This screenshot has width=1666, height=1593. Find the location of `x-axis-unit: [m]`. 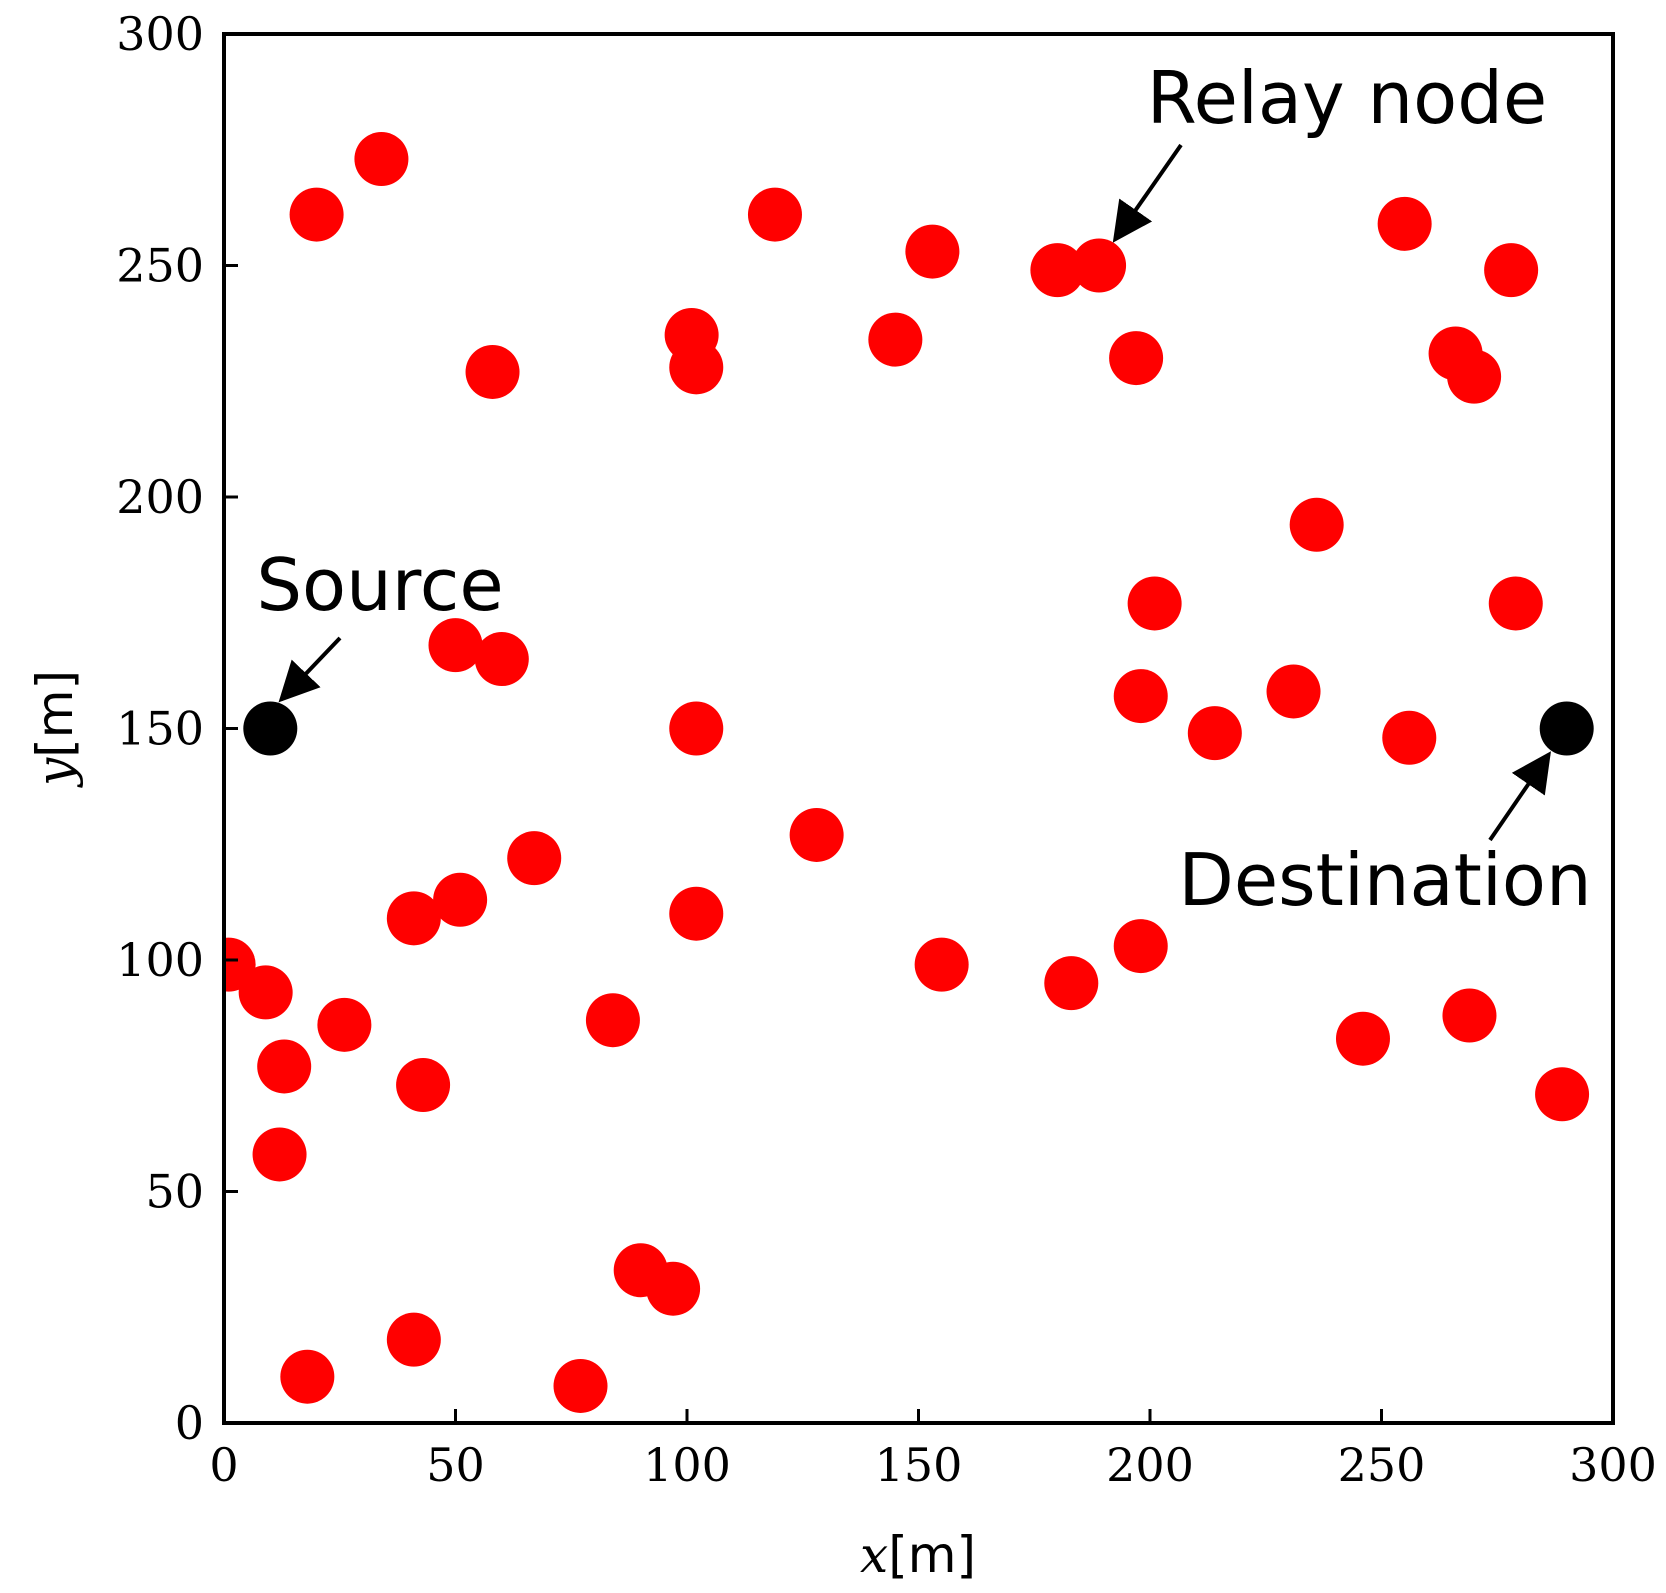

x-axis-unit: [m] is located at coordinates (932, 1555).